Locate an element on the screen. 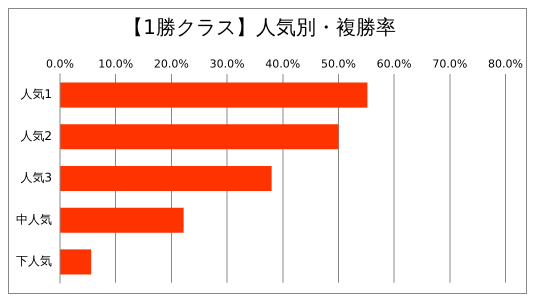 Image resolution: width=535 pixels, height=302 pixels. x-tick-label: 10.0% is located at coordinates (116, 63).